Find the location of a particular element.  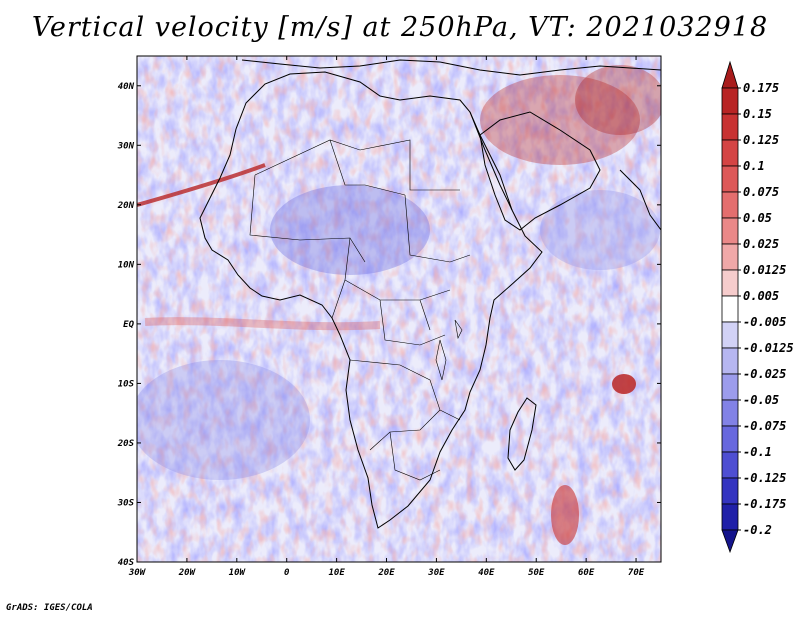

colorbar-label: -0.1 is located at coordinates (757, 452).